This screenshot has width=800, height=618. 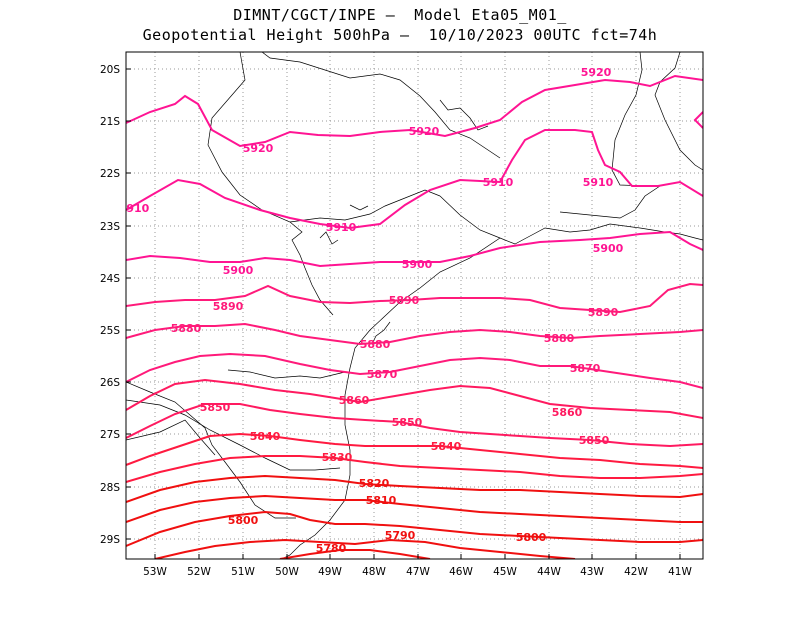 What do you see at coordinates (680, 572) in the screenshot?
I see `lon-label: 41W` at bounding box center [680, 572].